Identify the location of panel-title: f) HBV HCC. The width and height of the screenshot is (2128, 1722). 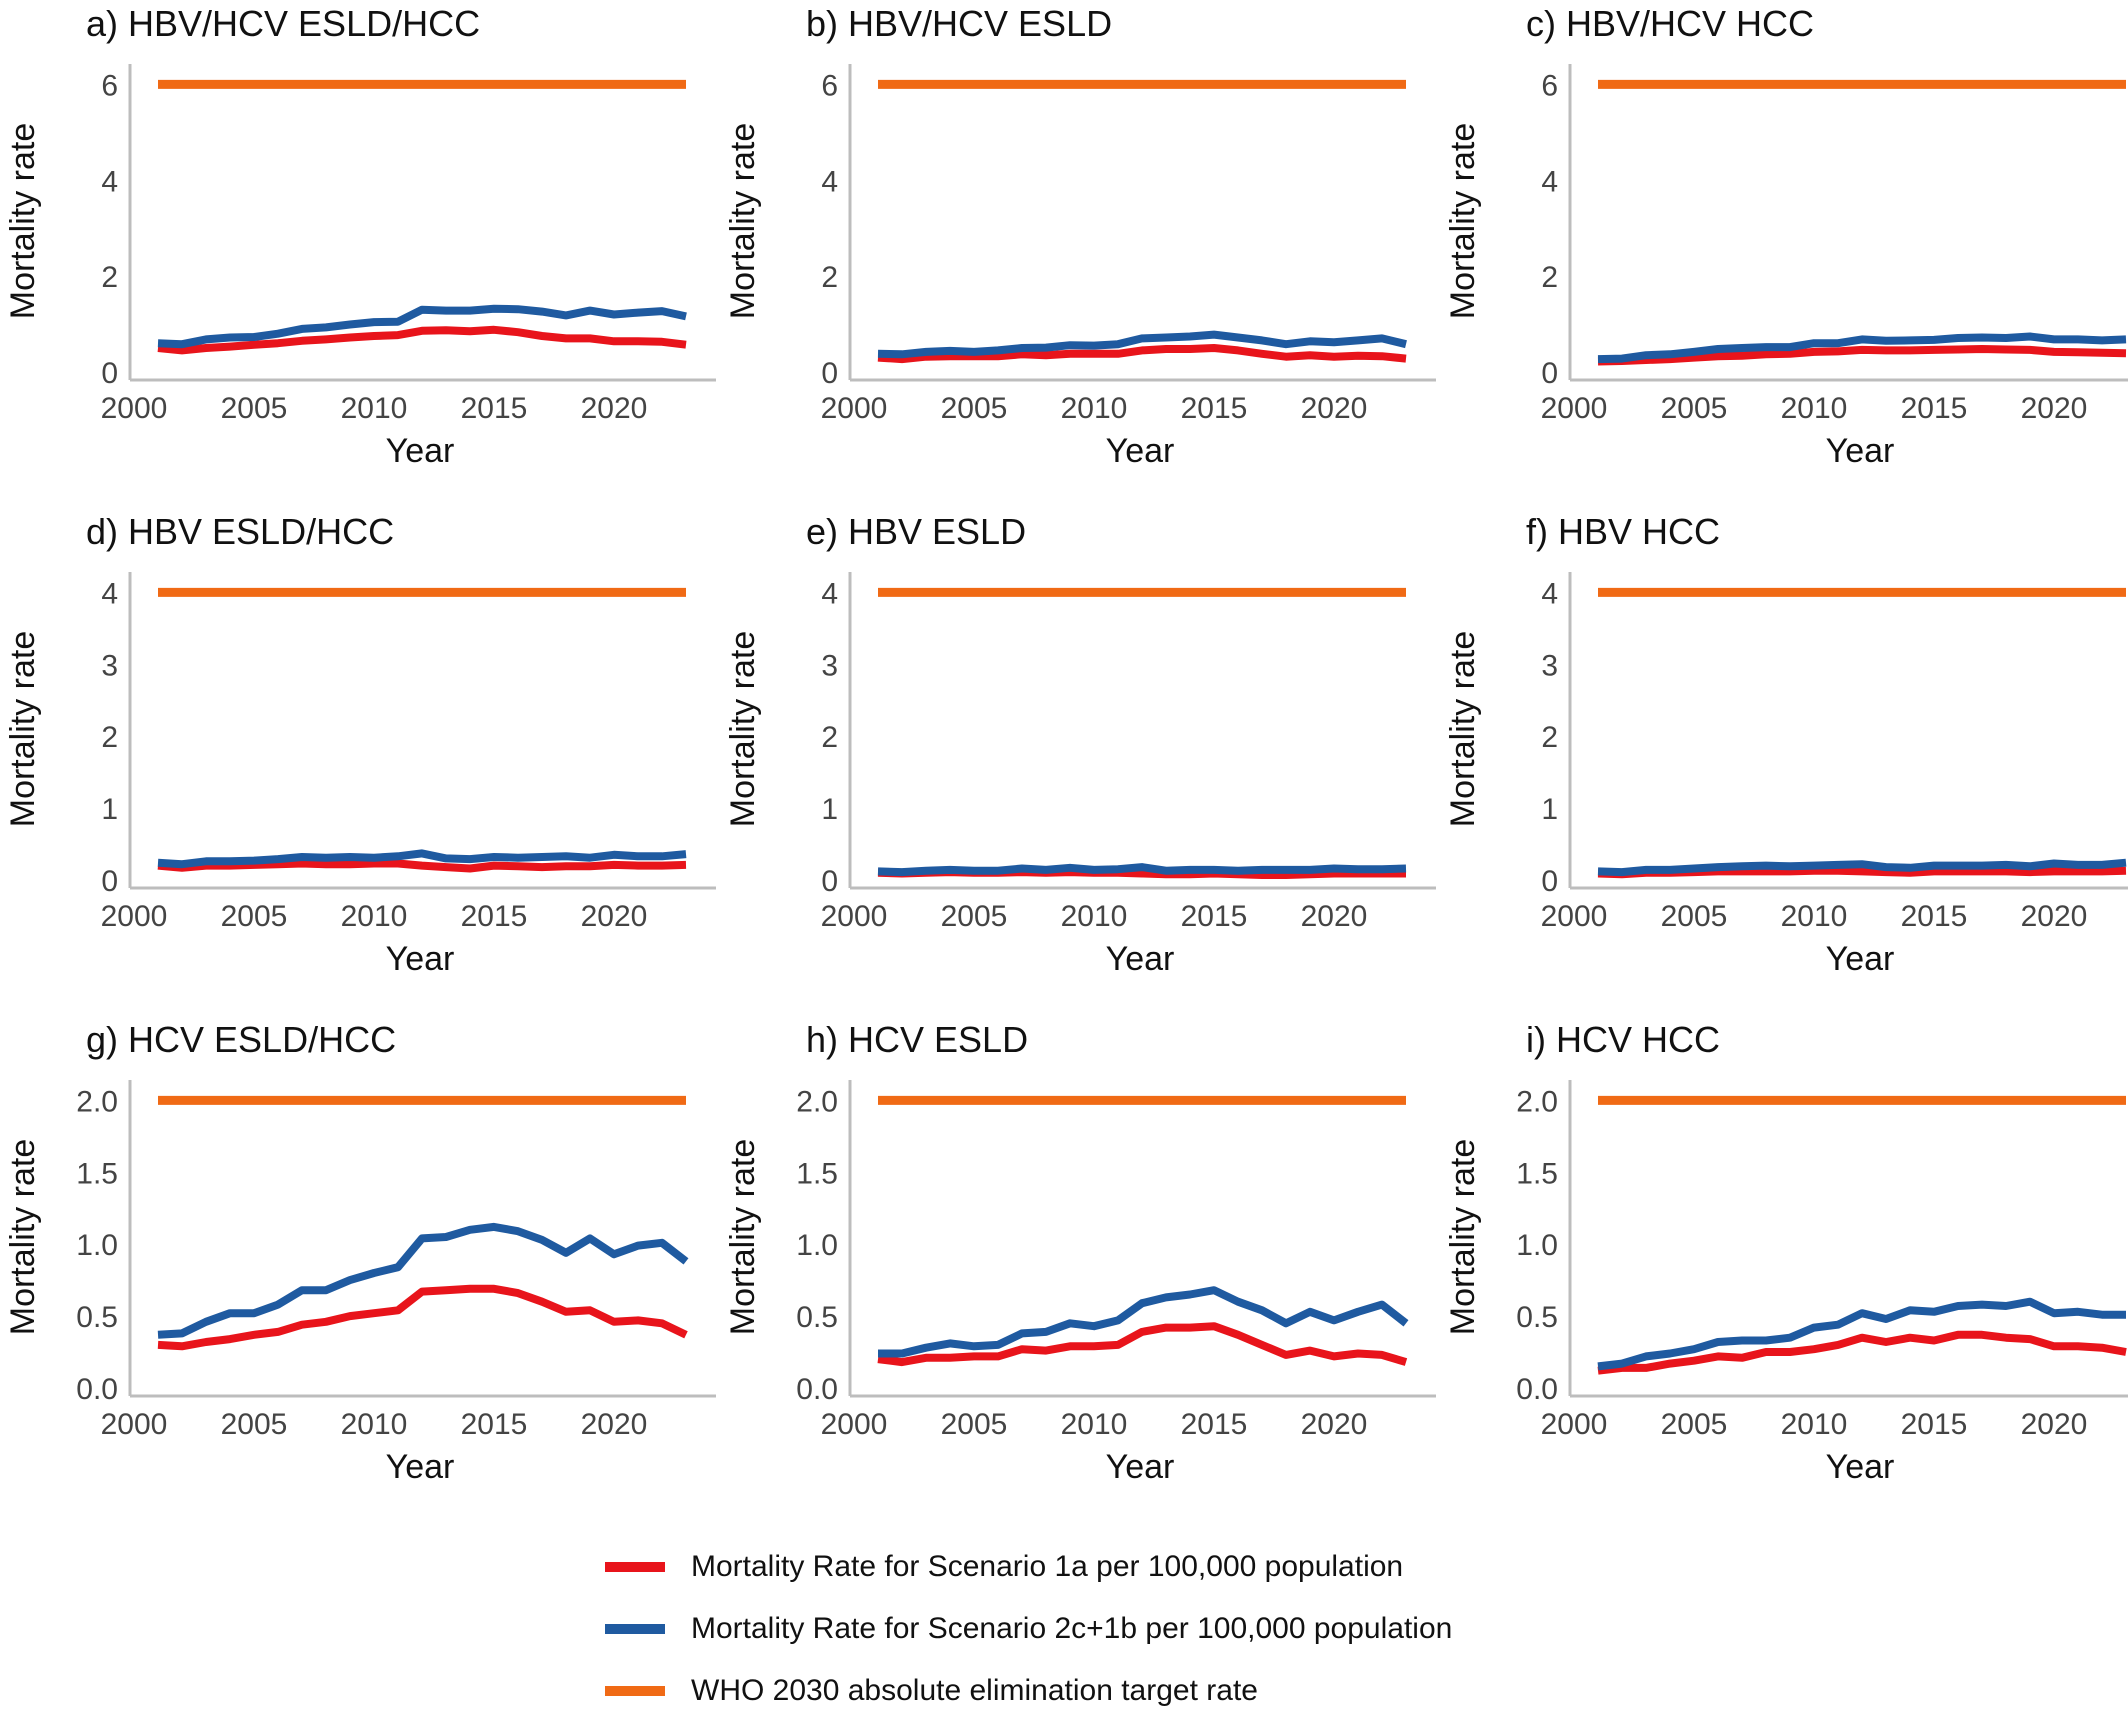
(1623, 531).